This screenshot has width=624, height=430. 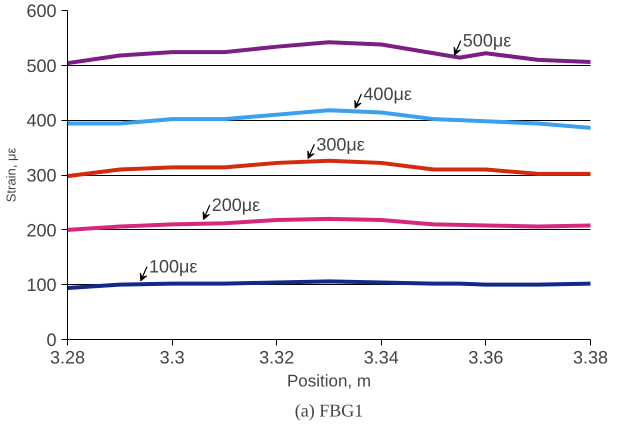 What do you see at coordinates (41, 120) in the screenshot?
I see `y-tick-label: 400` at bounding box center [41, 120].